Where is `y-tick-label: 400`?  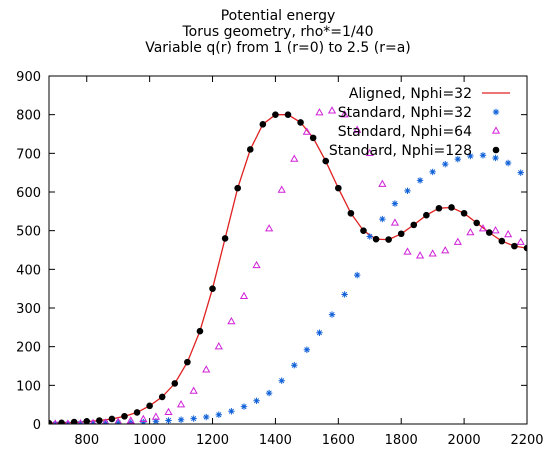
y-tick-label: 400 is located at coordinates (28, 270).